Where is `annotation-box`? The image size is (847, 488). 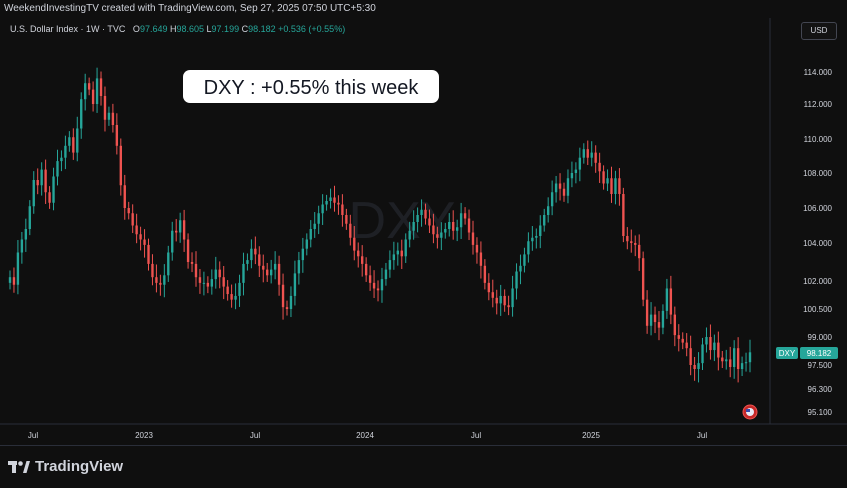 annotation-box is located at coordinates (311, 86).